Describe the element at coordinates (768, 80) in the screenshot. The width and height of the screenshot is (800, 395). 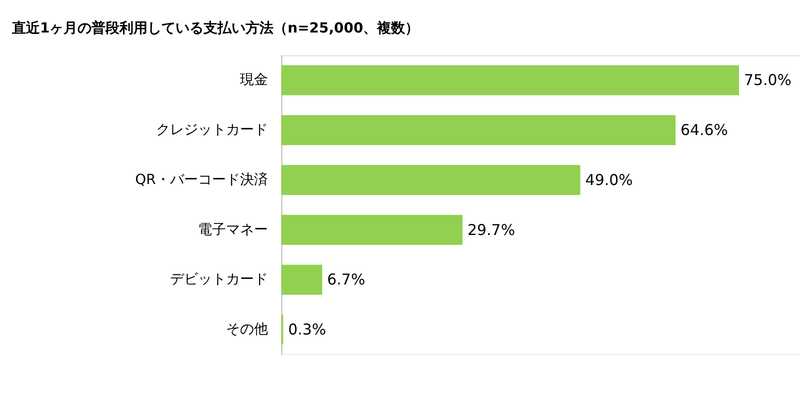
I see `data-label: 75.0%` at that location.